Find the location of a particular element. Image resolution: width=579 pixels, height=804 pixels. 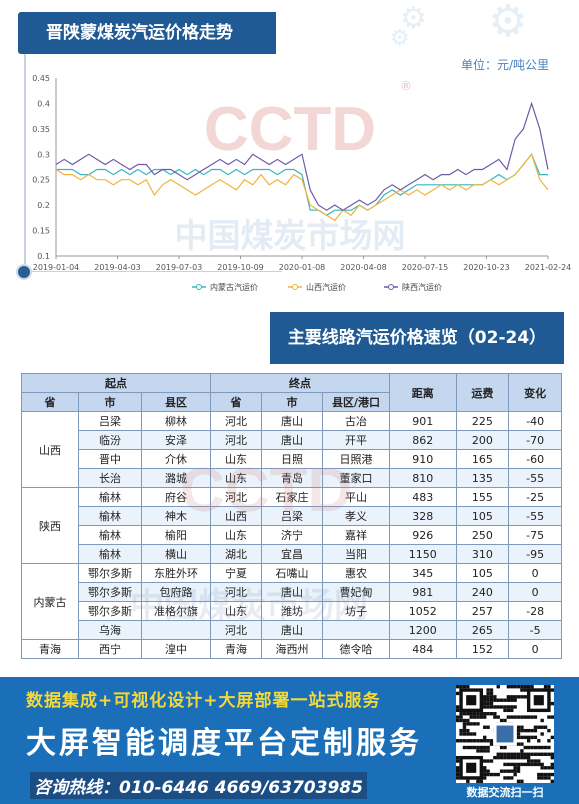

x-tick-label: 2019-10-09 is located at coordinates (240, 267).